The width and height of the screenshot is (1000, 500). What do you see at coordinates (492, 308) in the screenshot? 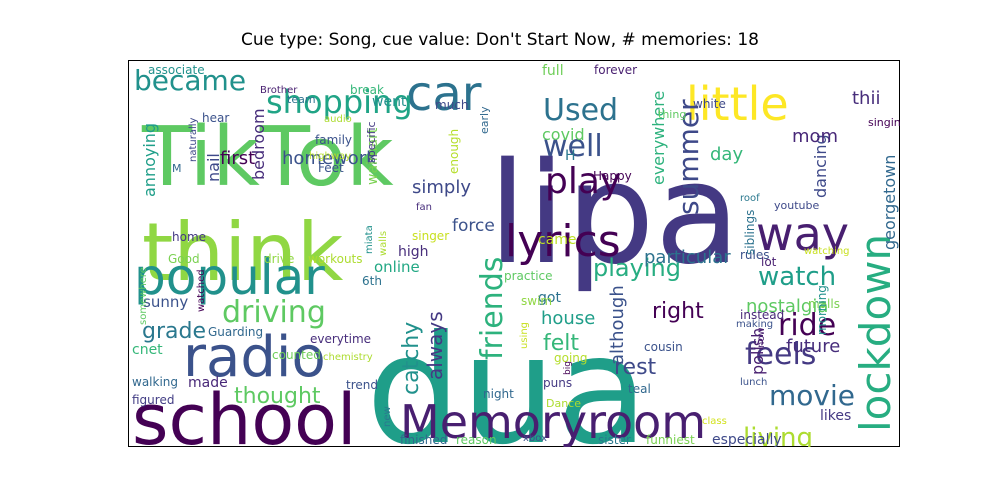
I see `word-friends: friends` at bounding box center [492, 308].